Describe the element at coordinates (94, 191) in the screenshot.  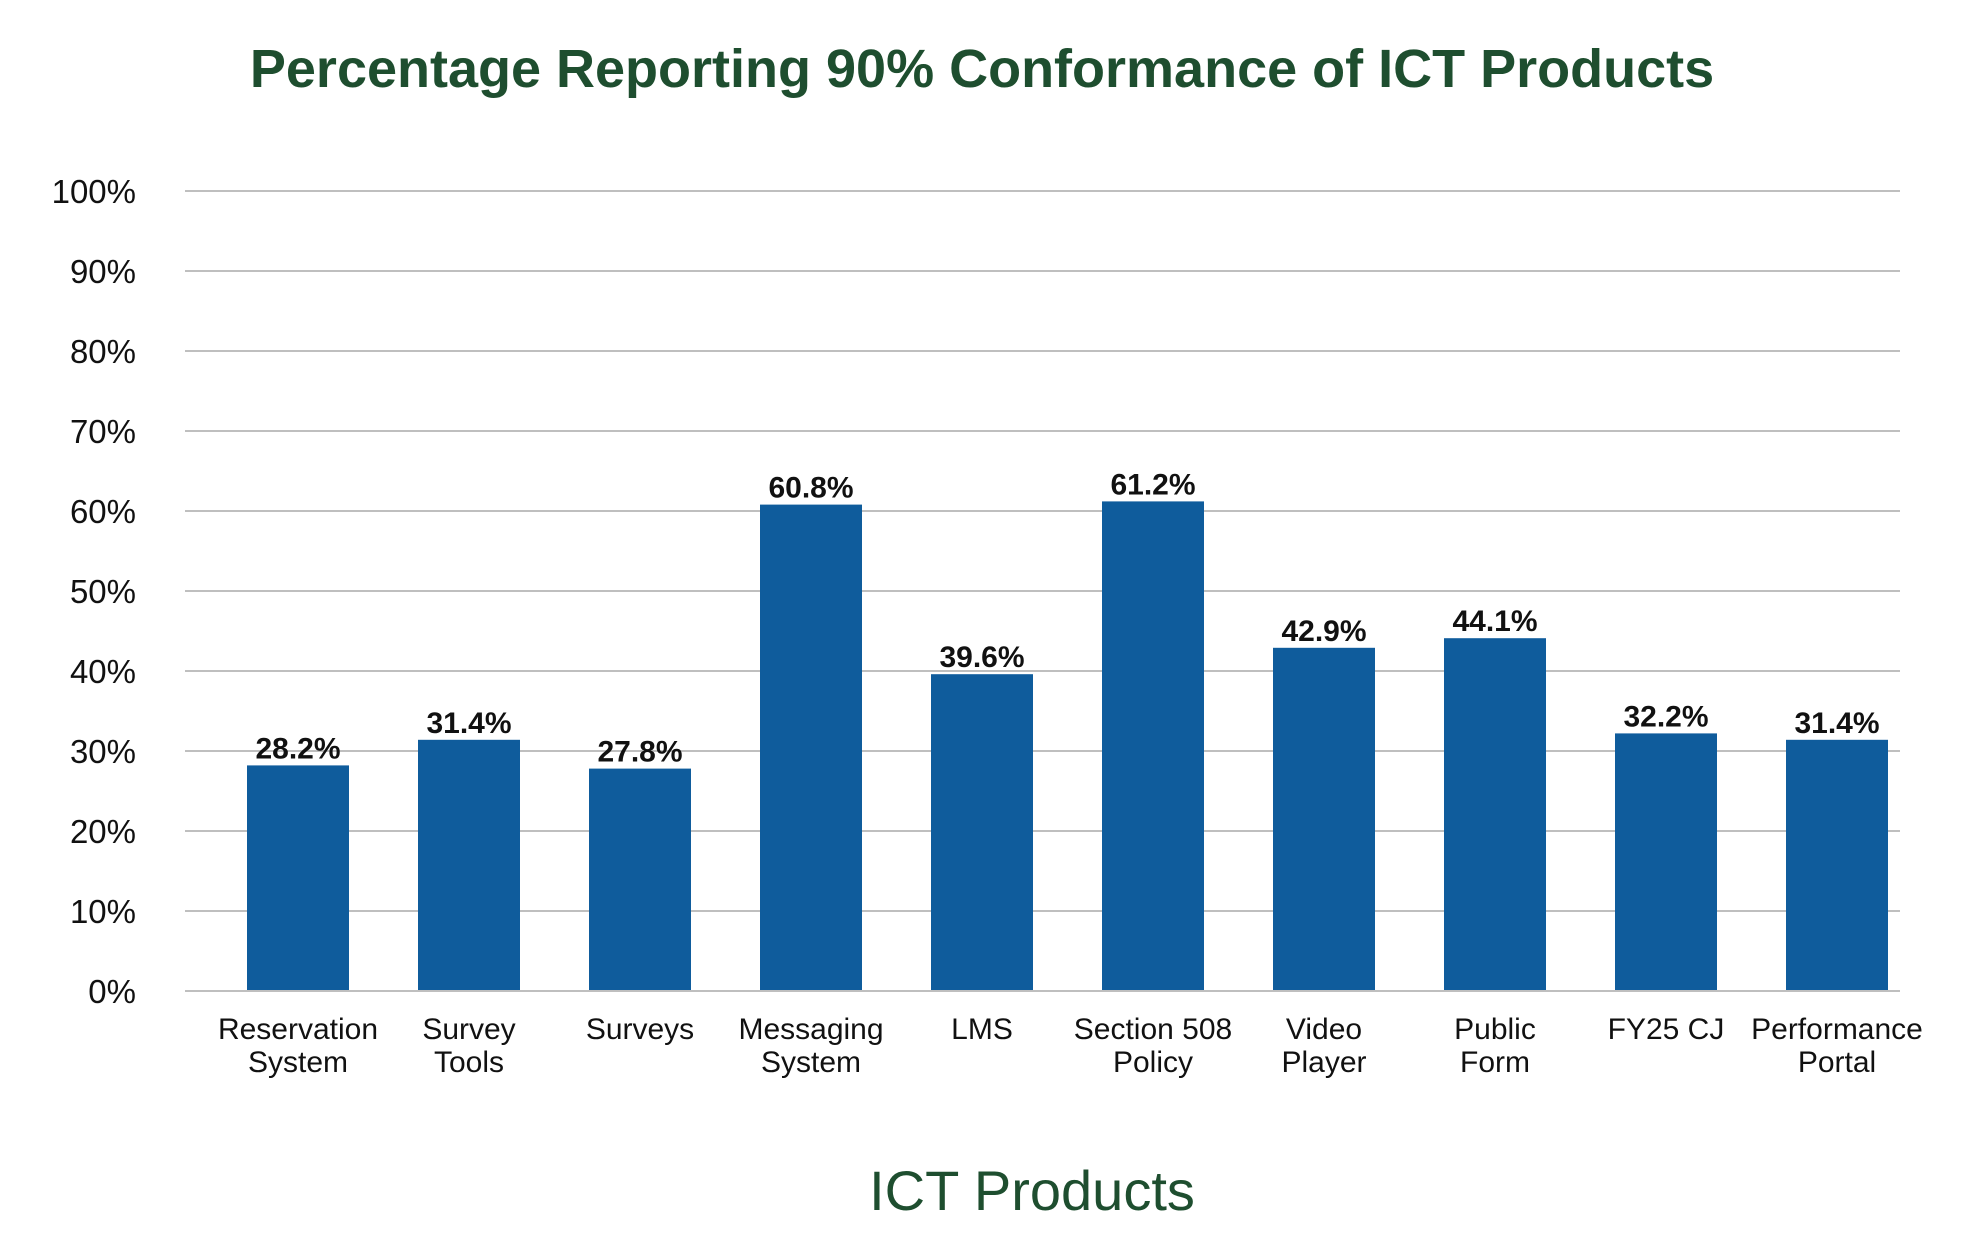
I see `y-tick-label: 100%` at that location.